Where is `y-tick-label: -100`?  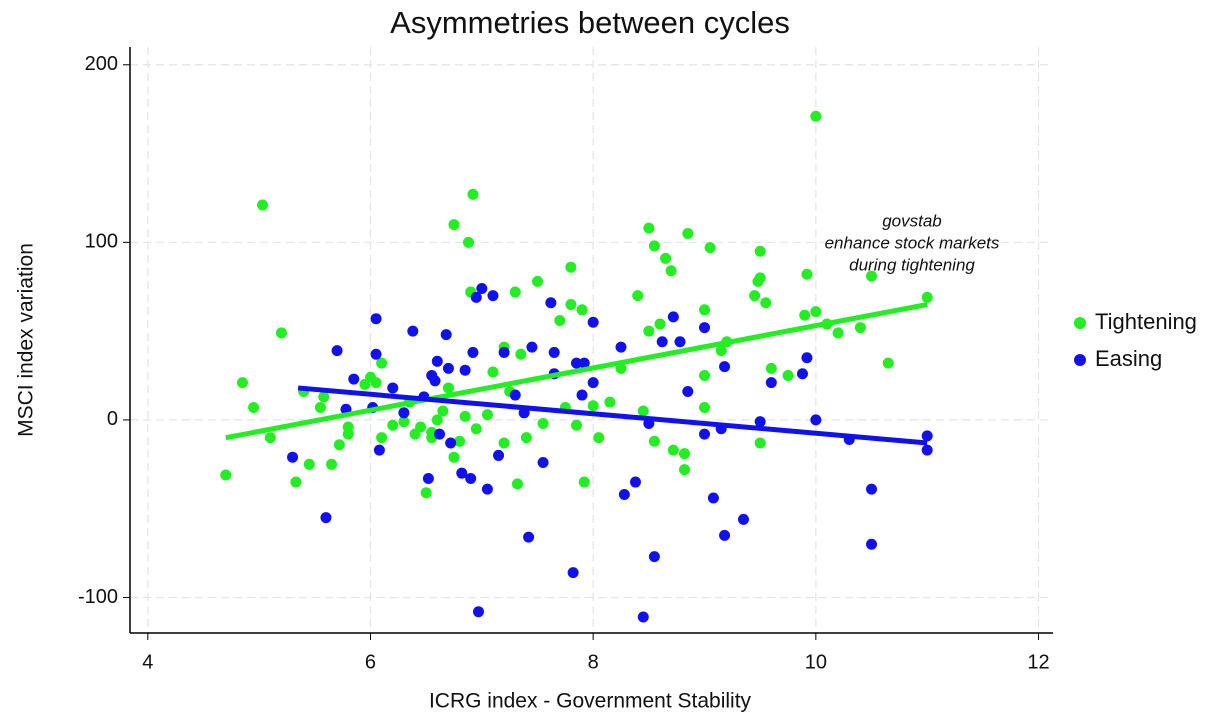 y-tick-label: -100 is located at coordinates (98, 597).